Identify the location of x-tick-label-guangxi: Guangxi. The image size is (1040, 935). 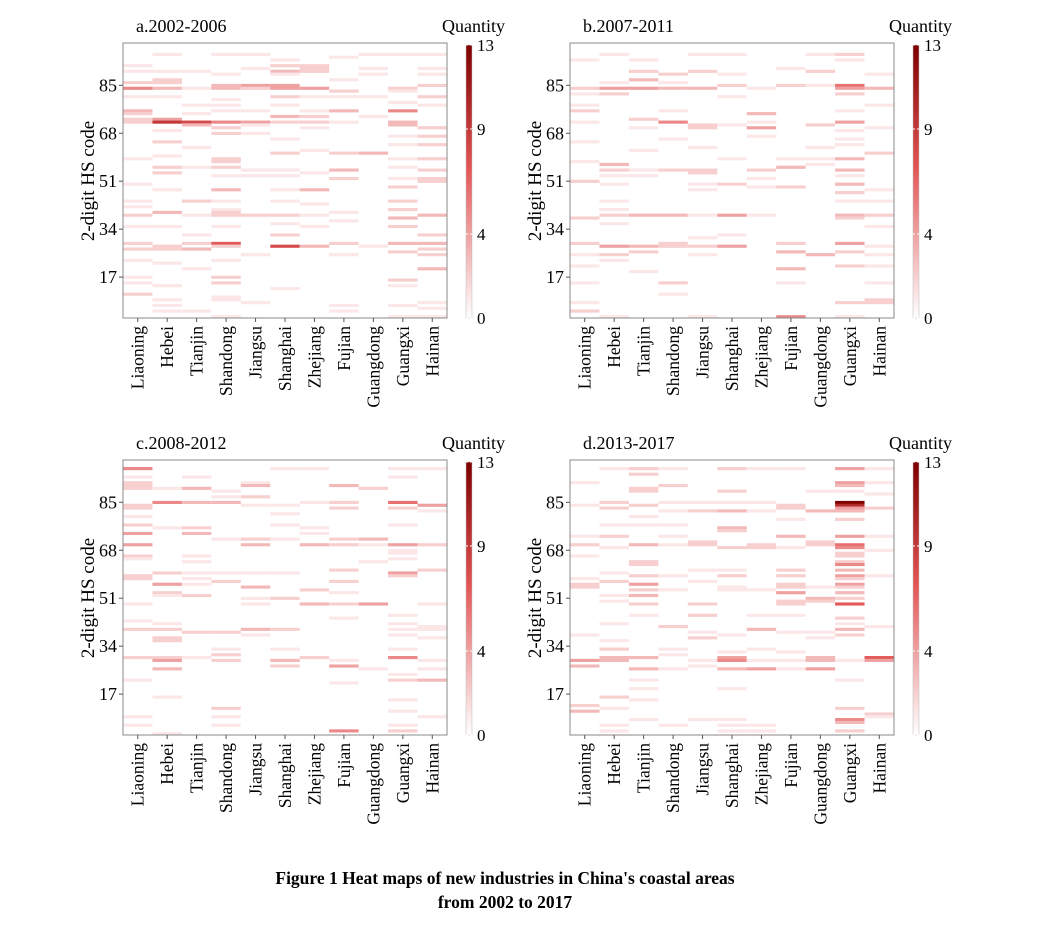
(403, 356).